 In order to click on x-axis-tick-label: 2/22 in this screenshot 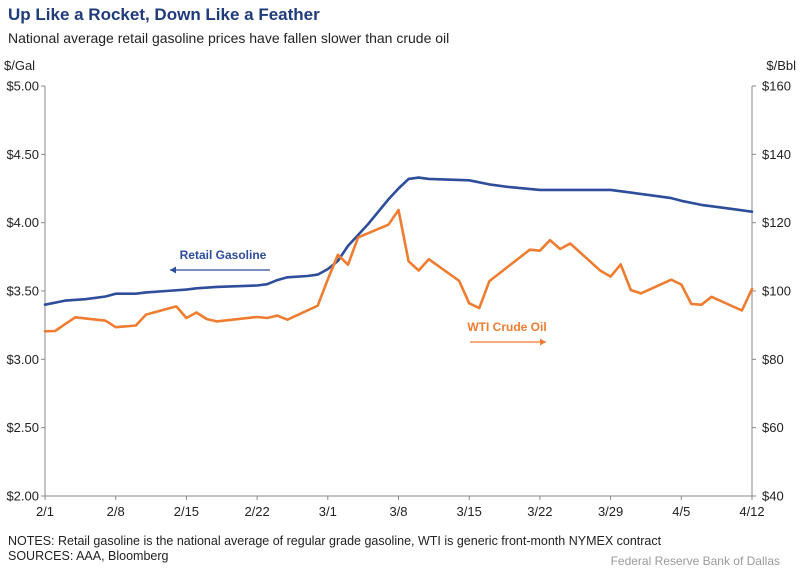, I will do `click(256, 511)`.